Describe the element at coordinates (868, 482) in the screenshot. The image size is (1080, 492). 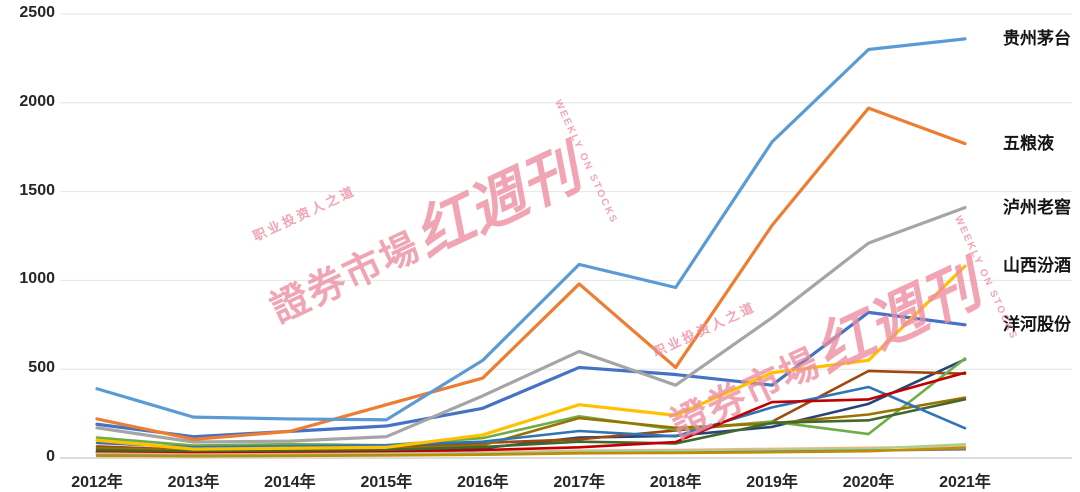
I see `x-axis-tick-label: 2020年` at that location.